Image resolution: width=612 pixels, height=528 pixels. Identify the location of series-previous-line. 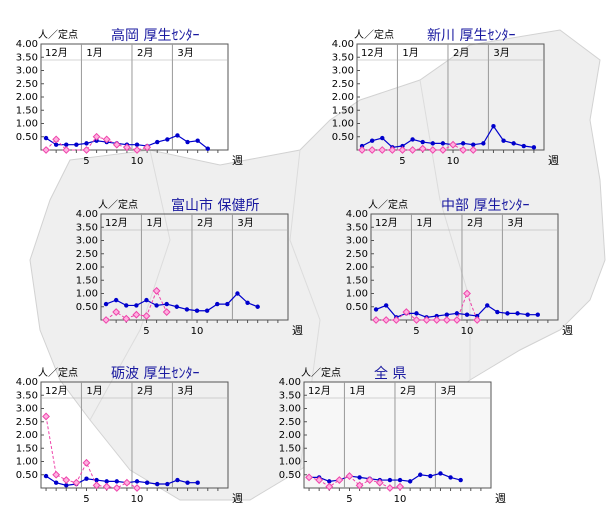
(418, 147).